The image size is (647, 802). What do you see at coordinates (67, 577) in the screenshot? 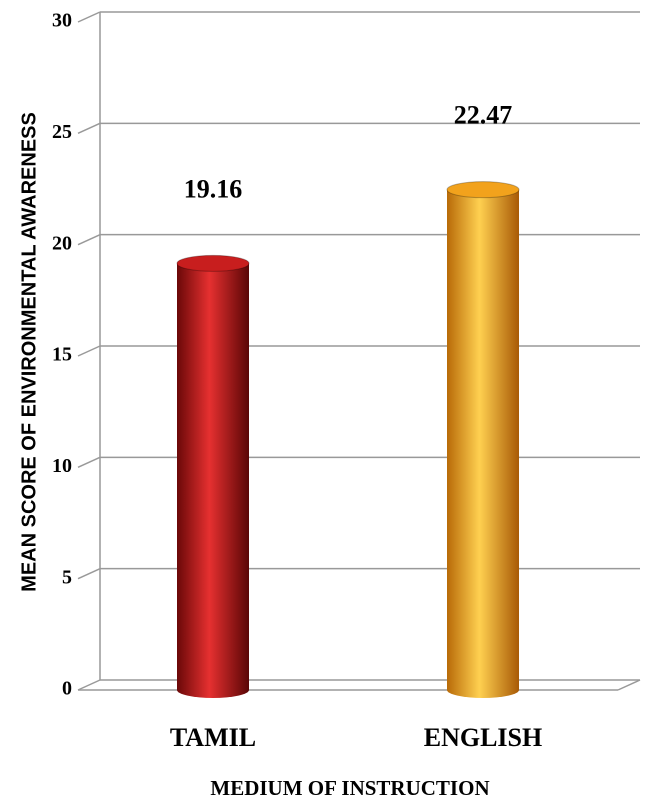
I see `y-tick-label: 5` at bounding box center [67, 577].